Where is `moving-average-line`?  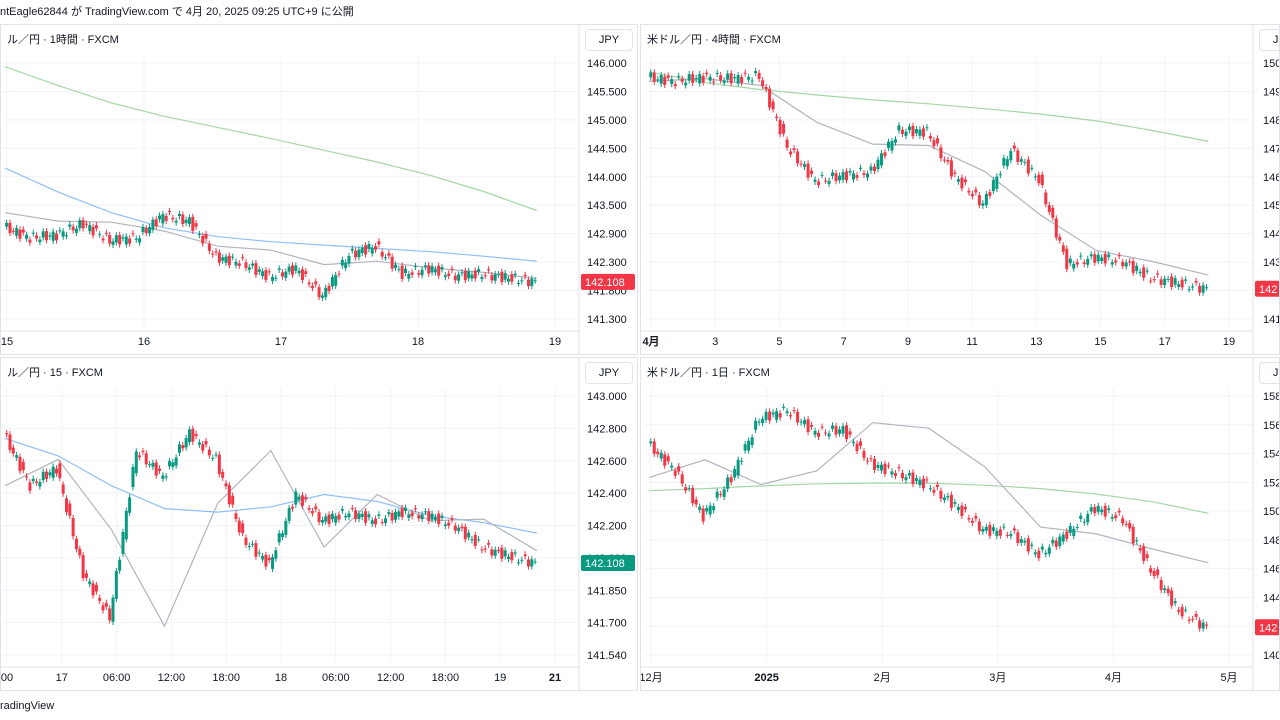
moving-average-line is located at coordinates (928, 176).